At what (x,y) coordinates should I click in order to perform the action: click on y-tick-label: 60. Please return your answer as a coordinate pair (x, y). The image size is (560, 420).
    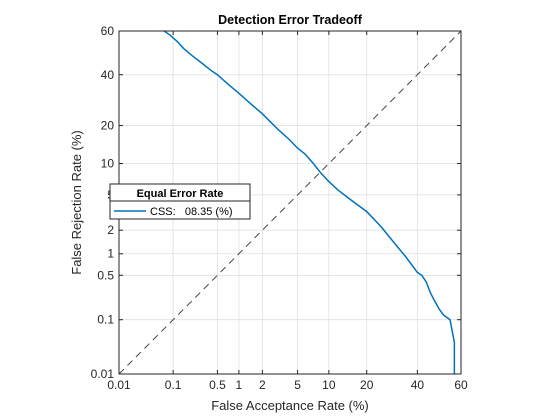
    Looking at the image, I should click on (108, 31).